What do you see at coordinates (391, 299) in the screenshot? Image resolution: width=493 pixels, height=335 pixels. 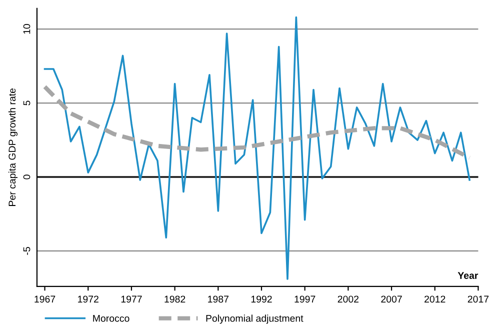 I see `x-tick-label: 2007` at bounding box center [391, 299].